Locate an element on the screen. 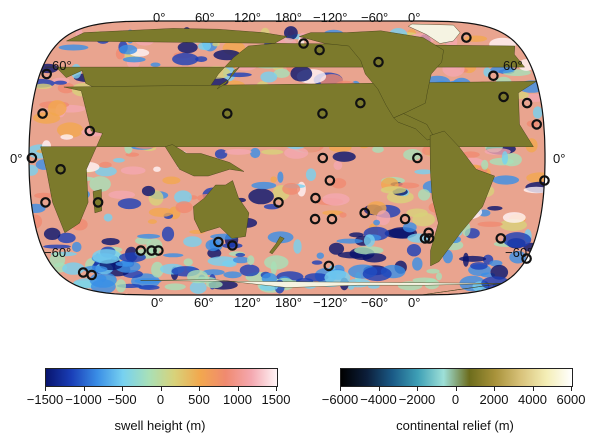 The height and width of the screenshot is (446, 600). continental-relief-tick-label: 2000 is located at coordinates (494, 399).